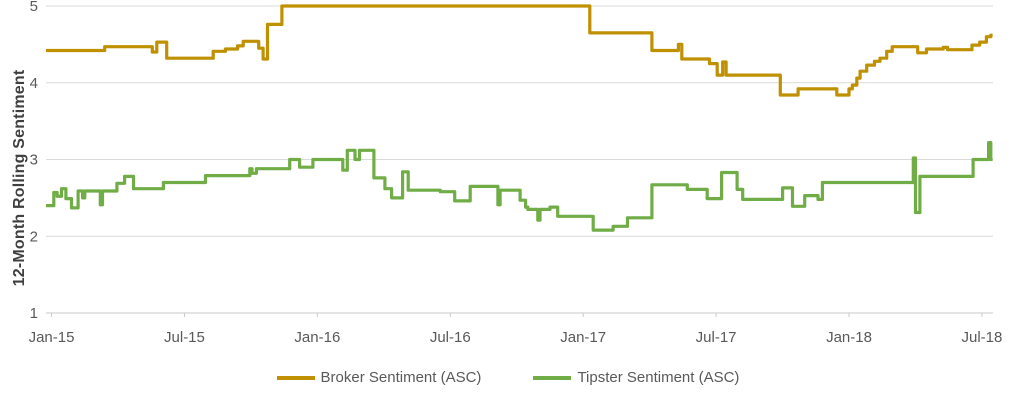 The image size is (1016, 408). What do you see at coordinates (401, 377) in the screenshot?
I see `legend-label-broker: Broker Sentiment (ASC)` at bounding box center [401, 377].